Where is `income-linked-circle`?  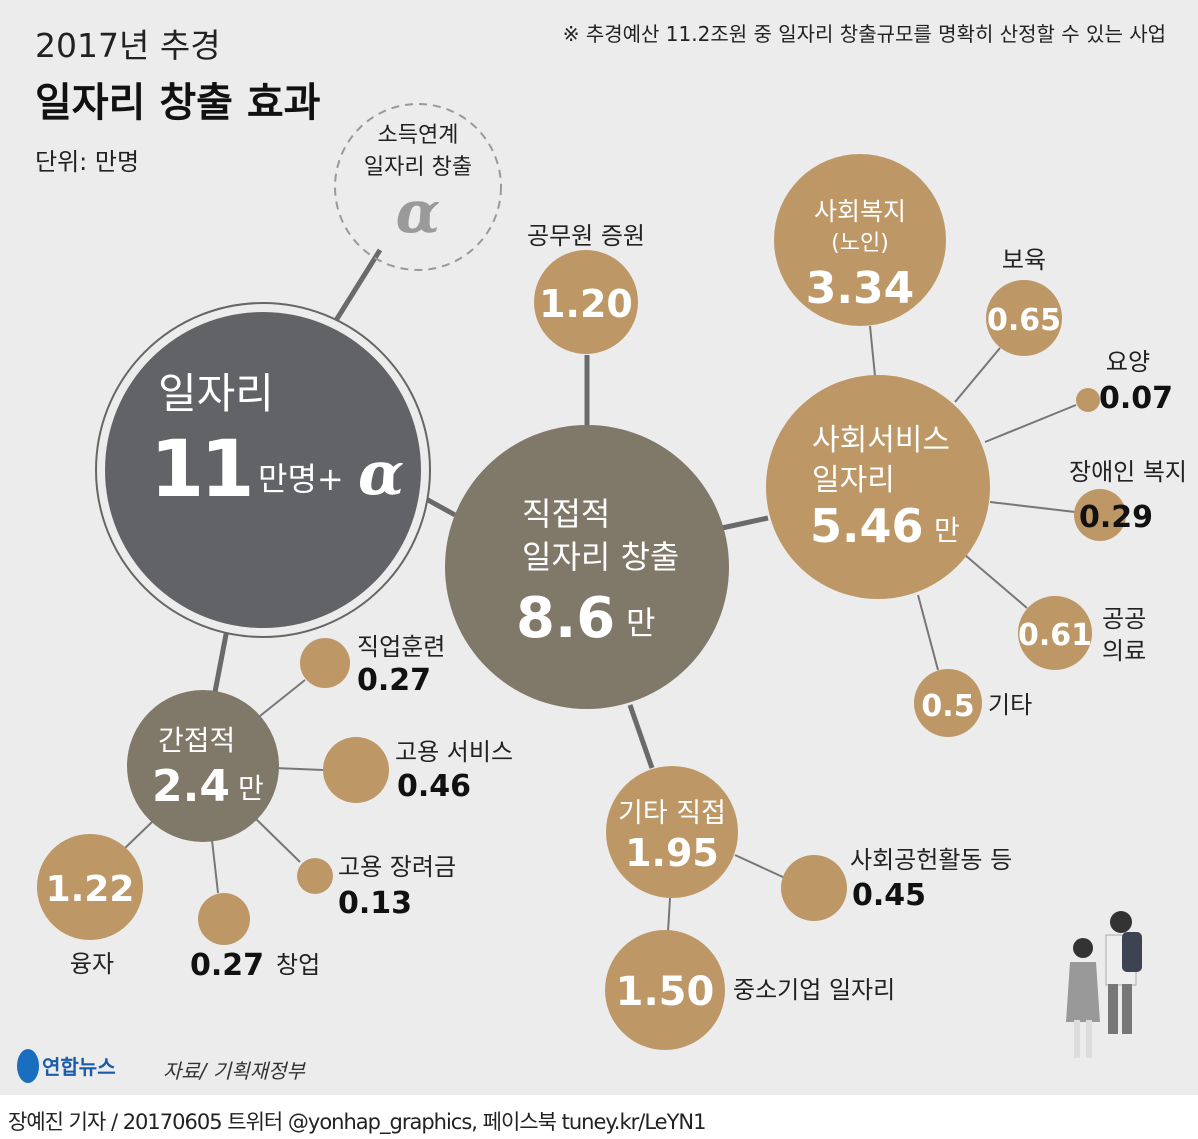
income-linked-circle is located at coordinates (418, 187).